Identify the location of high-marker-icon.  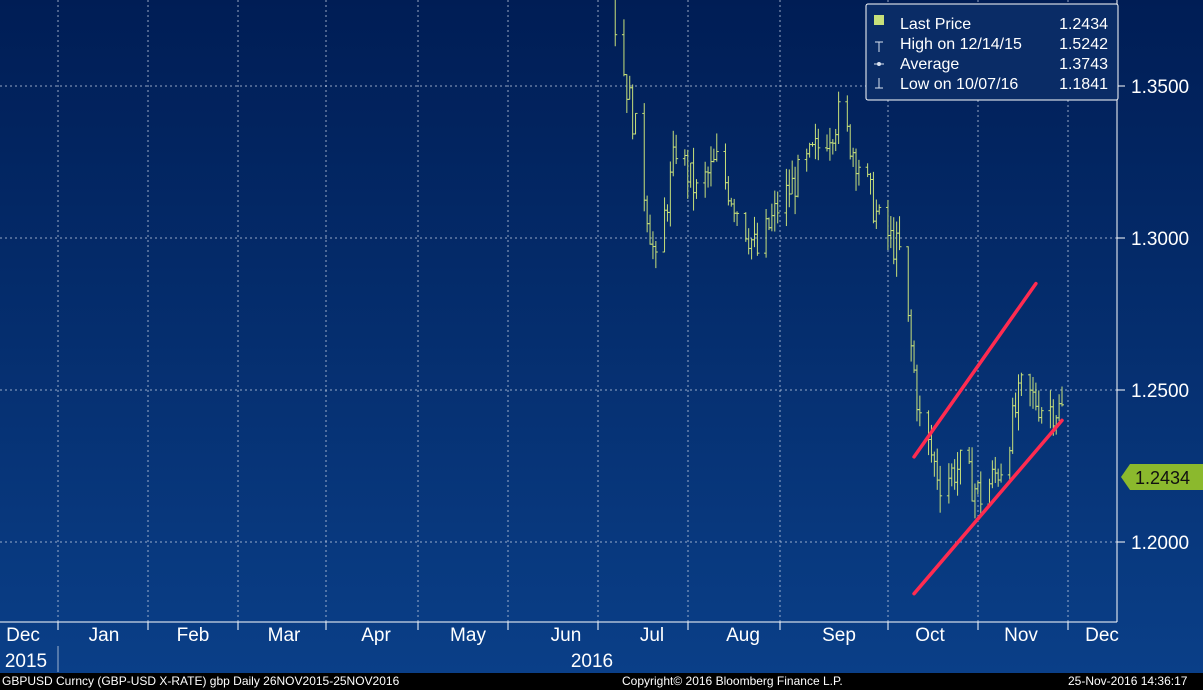
(879, 46).